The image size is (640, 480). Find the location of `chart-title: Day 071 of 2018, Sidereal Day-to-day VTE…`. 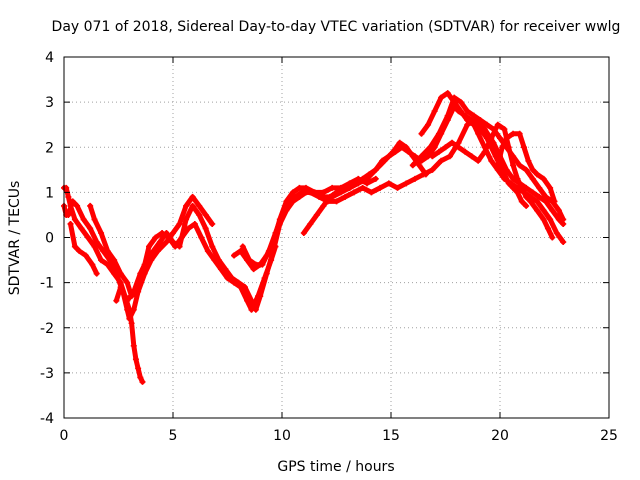

chart-title: Day 071 of 2018, Sidereal Day-to-day VTE… is located at coordinates (336, 27).